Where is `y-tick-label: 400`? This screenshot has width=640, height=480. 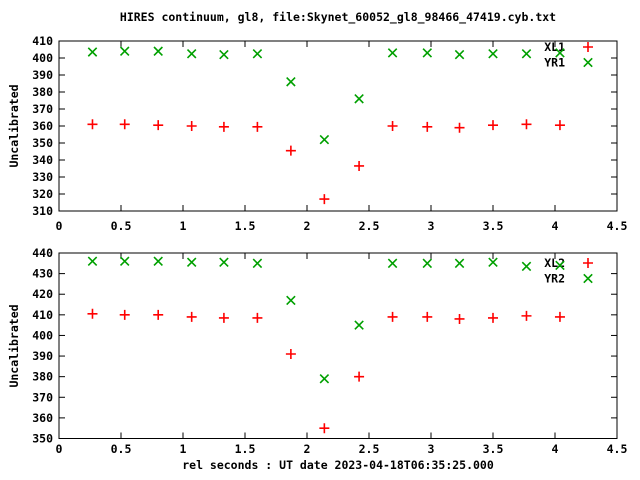
y-tick-label: 400 is located at coordinates (42, 58).